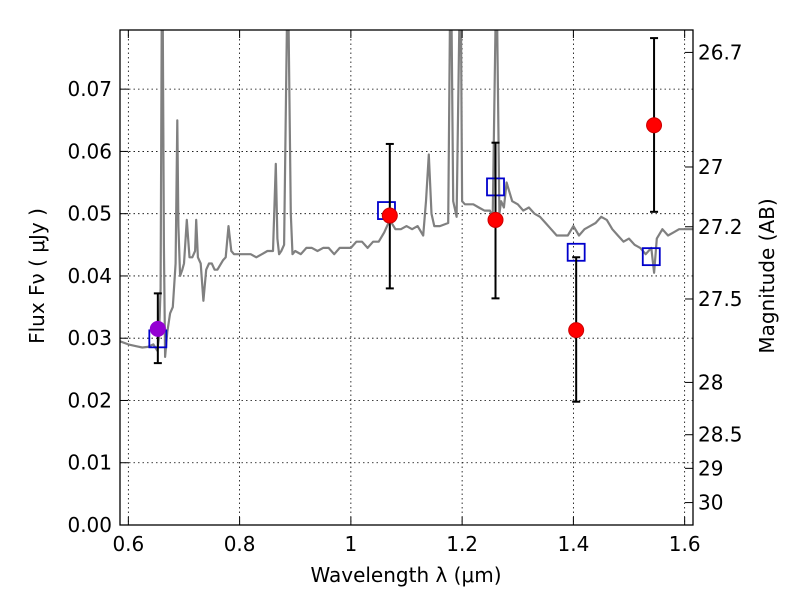 This screenshot has width=800, height=600. I want to click on y2-tick-label: 27.5, so click(720, 299).